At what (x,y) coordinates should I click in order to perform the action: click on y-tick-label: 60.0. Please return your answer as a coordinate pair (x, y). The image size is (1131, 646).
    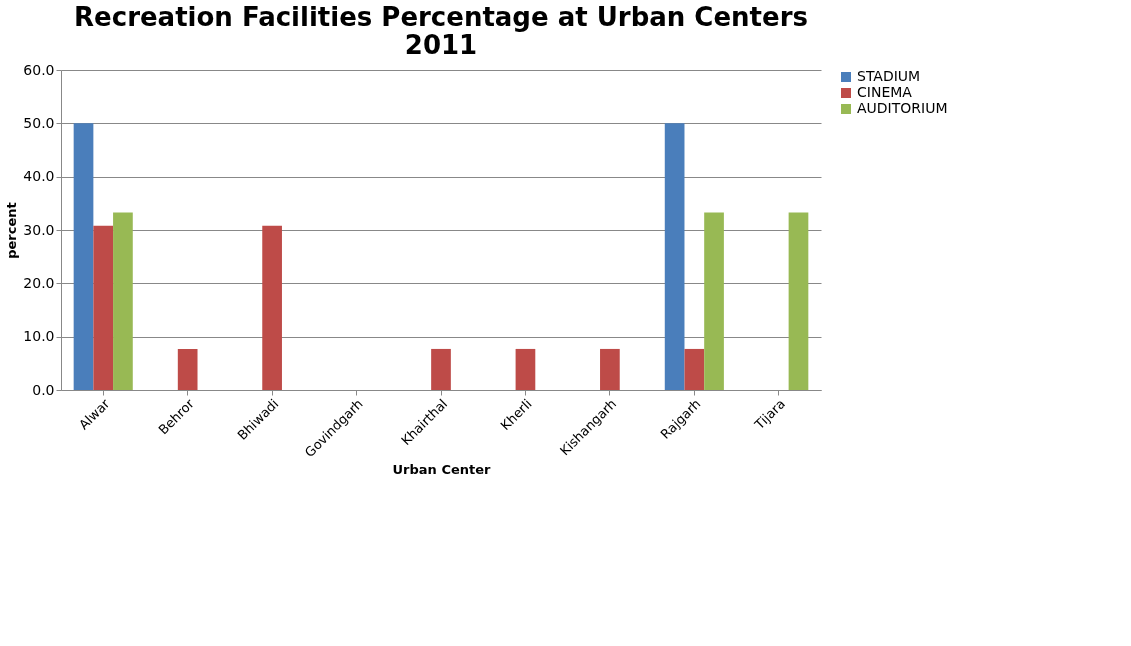
    Looking at the image, I should click on (39, 69).